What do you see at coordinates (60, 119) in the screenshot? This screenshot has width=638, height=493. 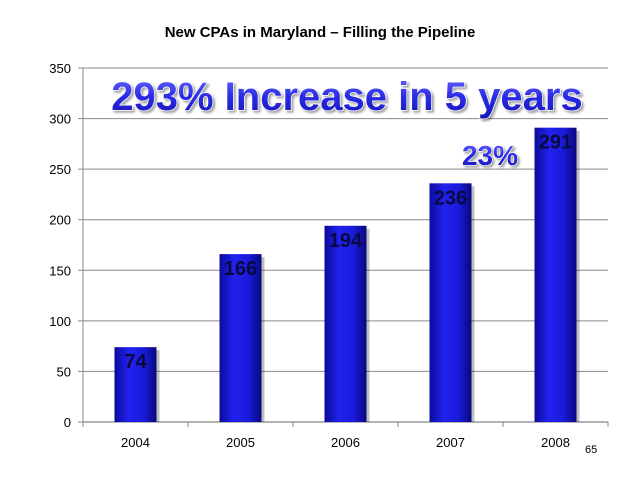 I see `y-tick-label: 300` at bounding box center [60, 119].